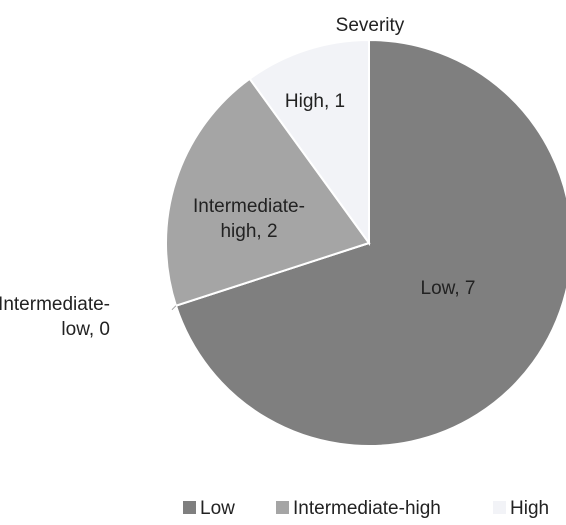  What do you see at coordinates (529, 508) in the screenshot?
I see `legend-label-high: High` at bounding box center [529, 508].